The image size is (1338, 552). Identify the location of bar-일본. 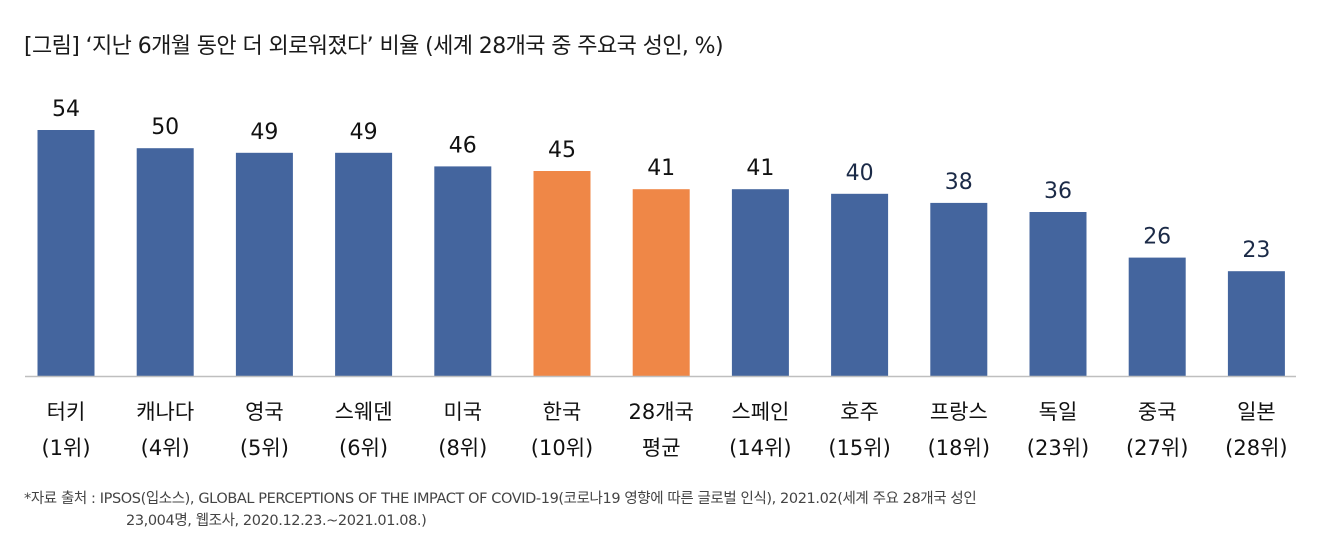
(1256, 323).